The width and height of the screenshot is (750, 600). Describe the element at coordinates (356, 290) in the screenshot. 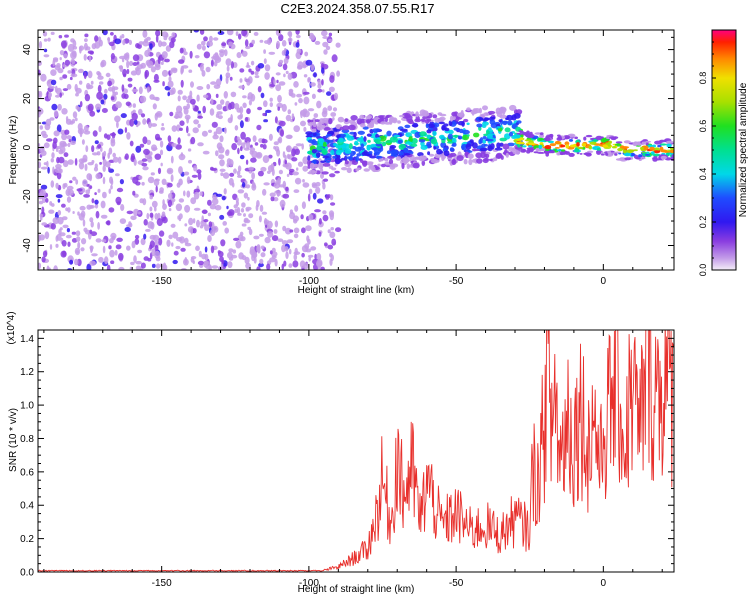

I see `heatmap-x-axis-label: Height of straight line (km)` at that location.